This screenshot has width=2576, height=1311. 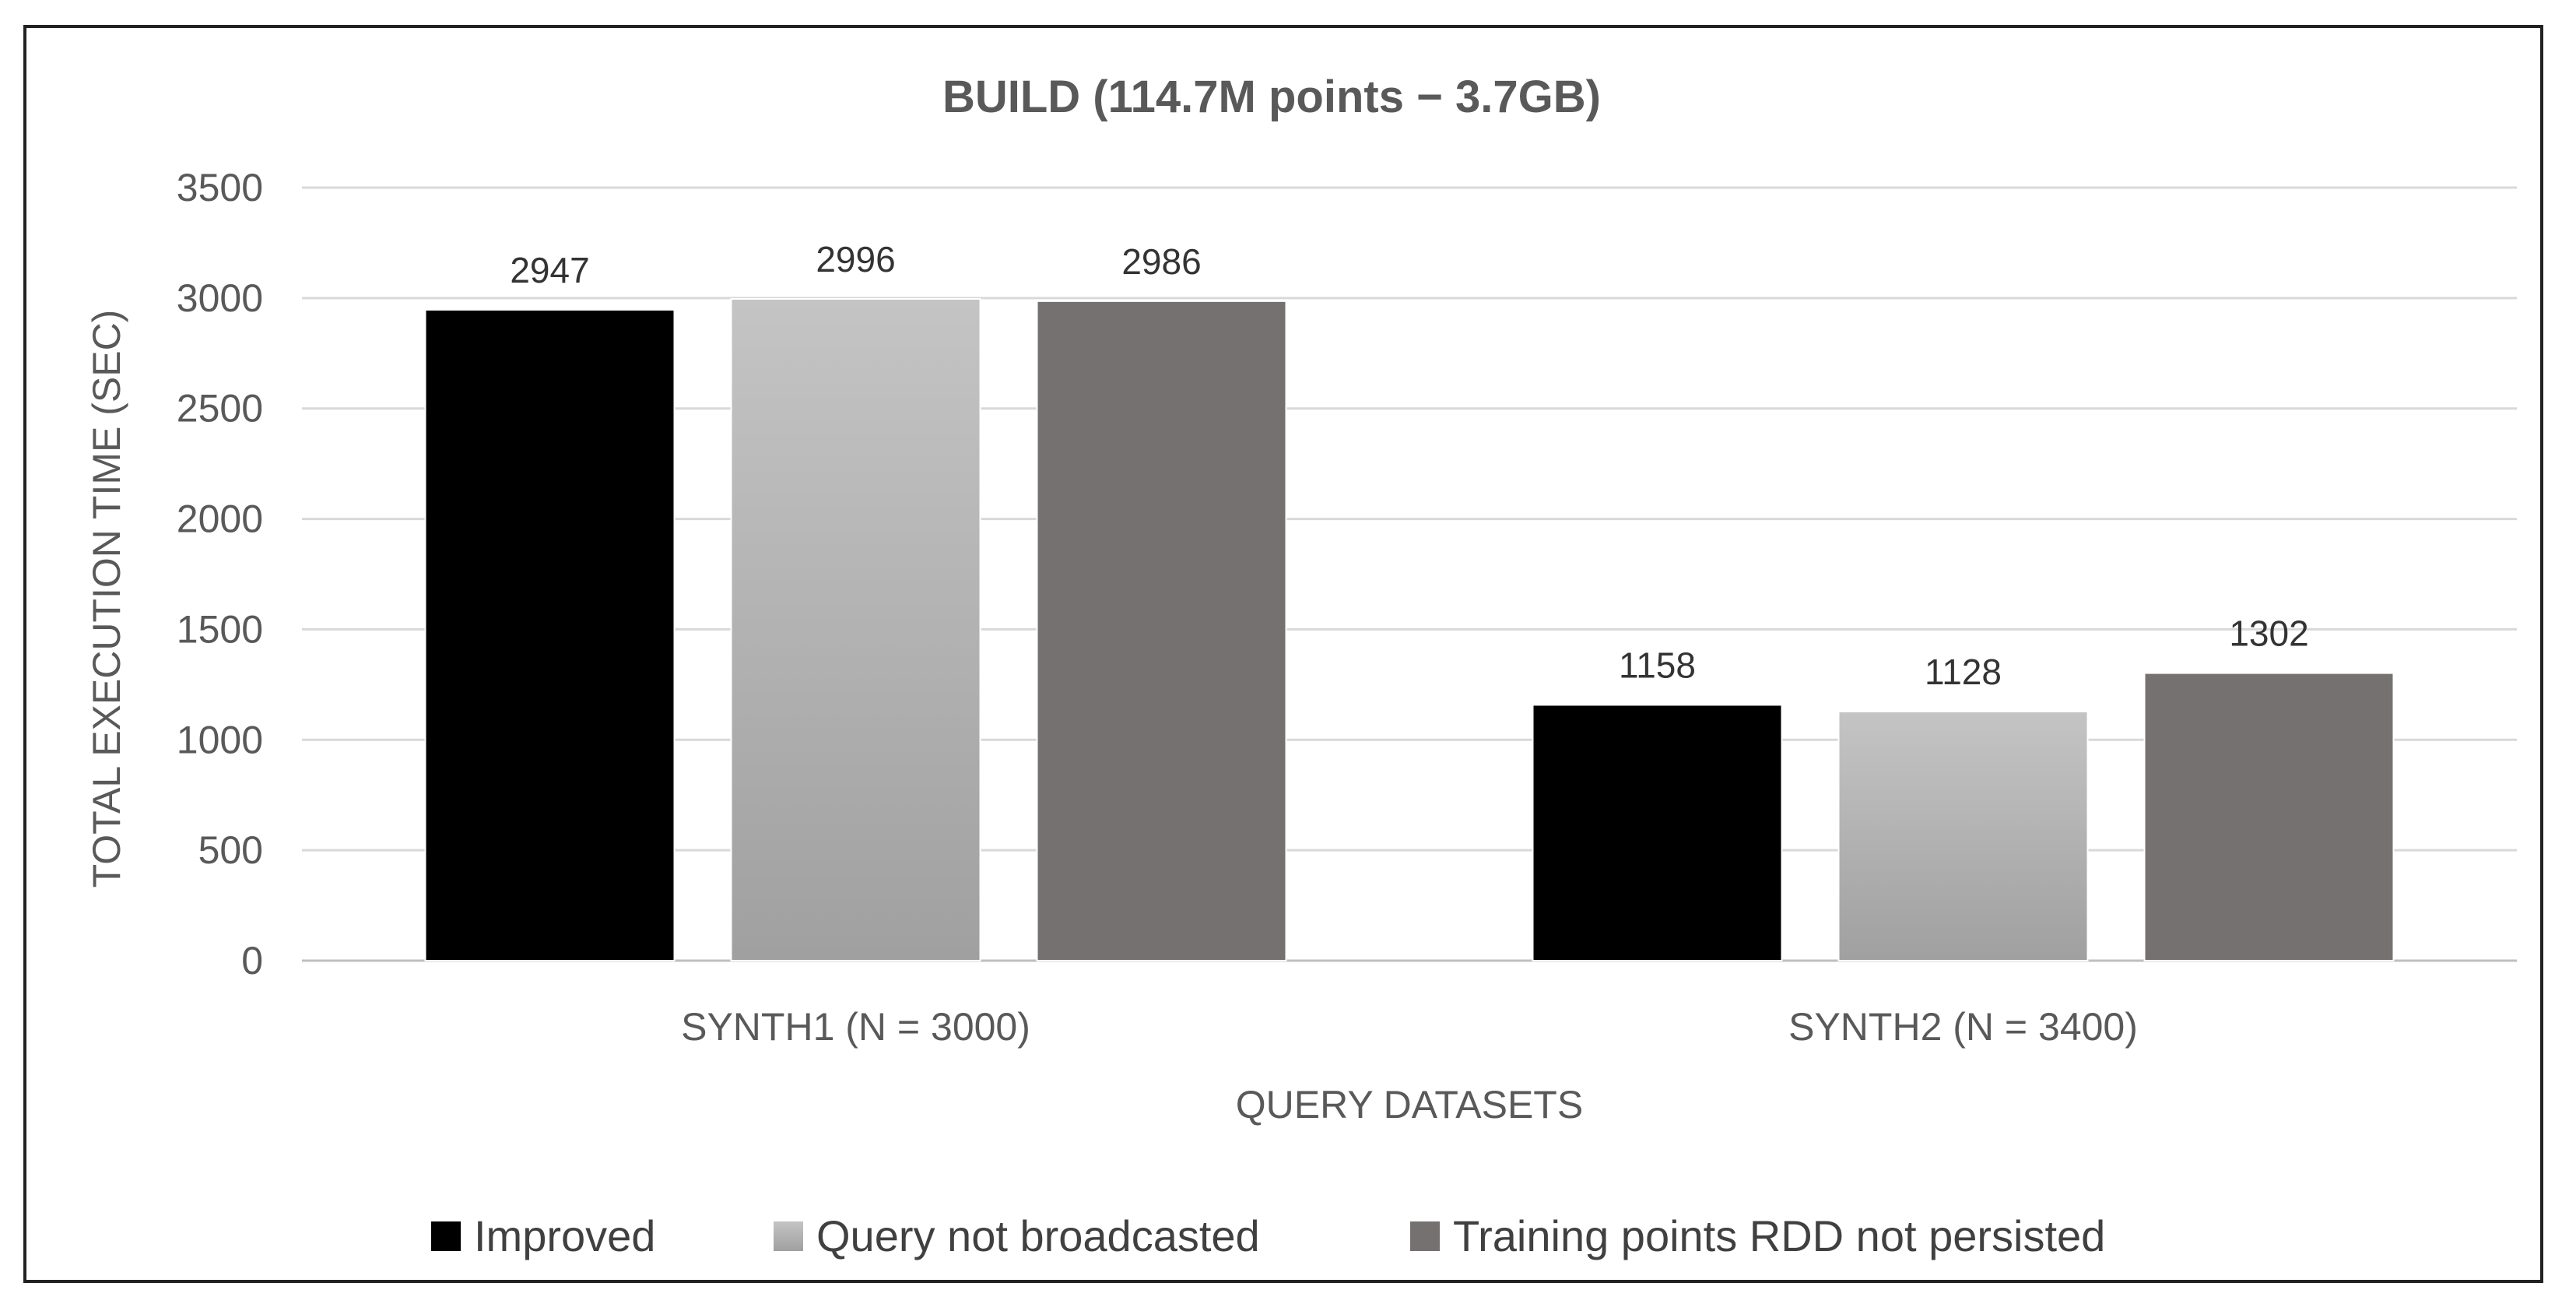 What do you see at coordinates (1964, 672) in the screenshot?
I see `data-label: 1128` at bounding box center [1964, 672].